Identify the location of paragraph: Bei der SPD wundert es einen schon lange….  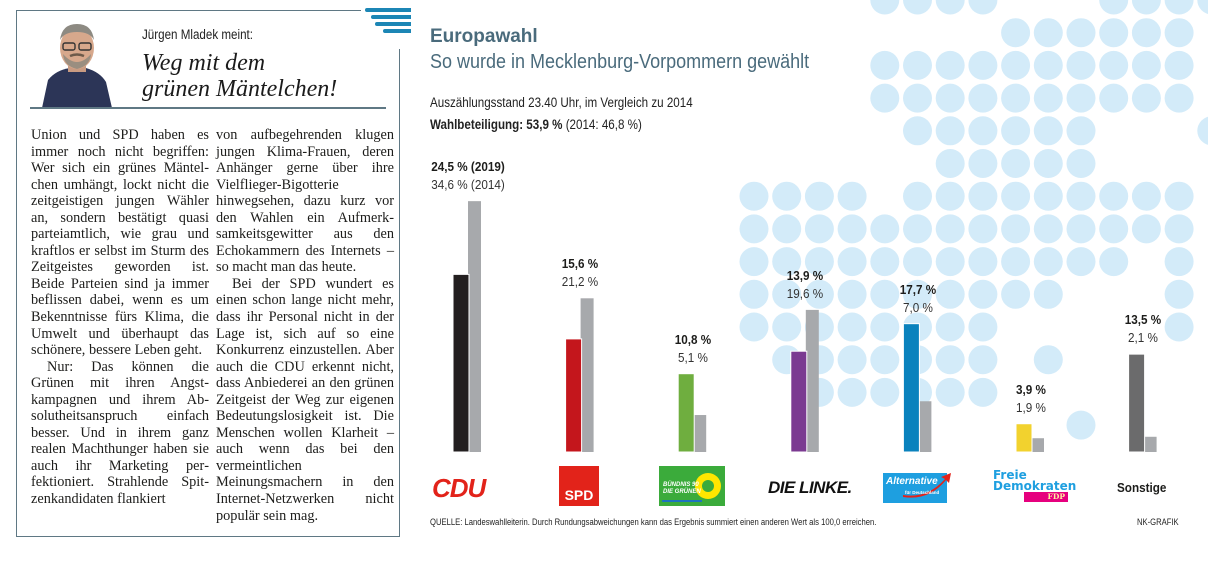
(305, 399).